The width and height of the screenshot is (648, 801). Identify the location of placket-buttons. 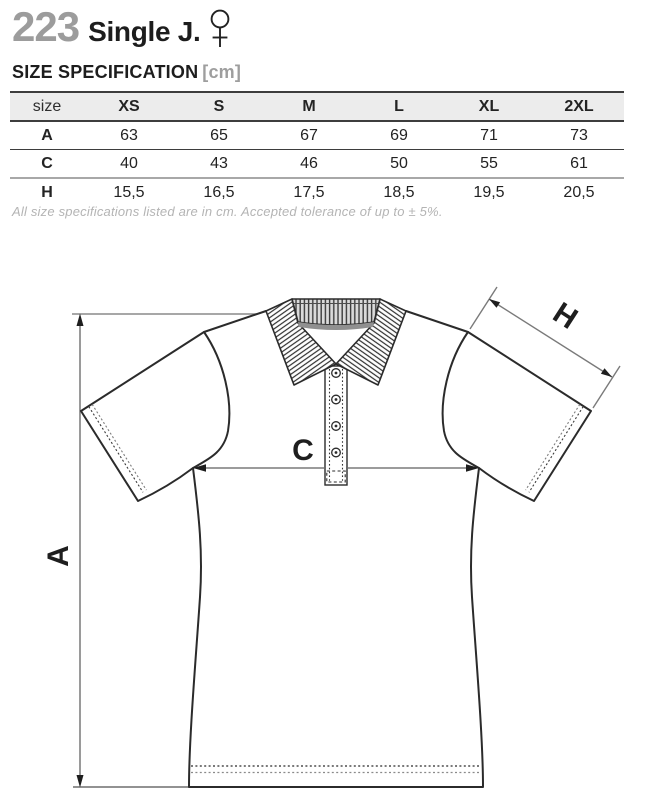
(336, 413).